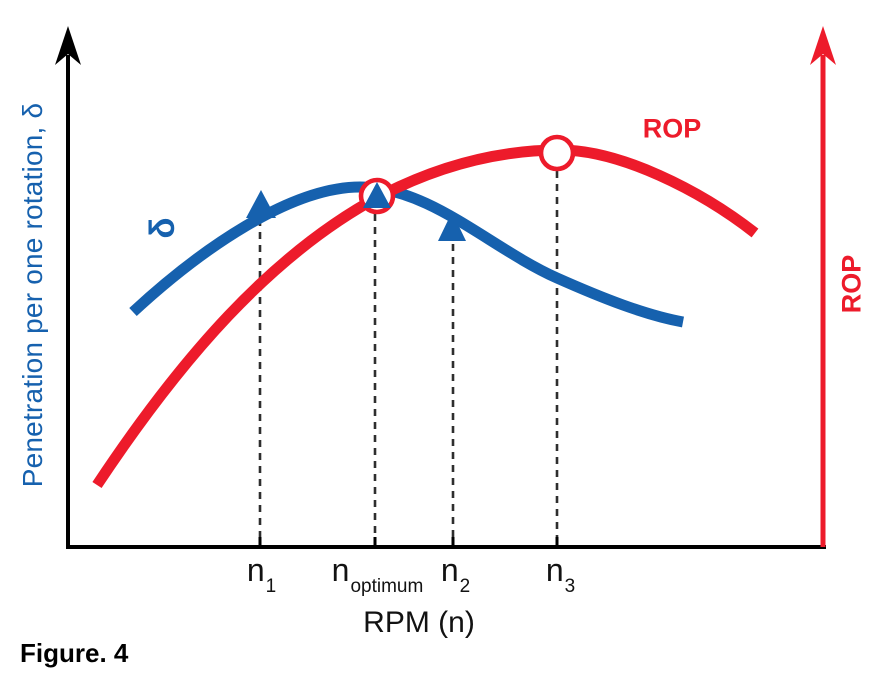 The height and width of the screenshot is (680, 882). I want to click on rop-curve-label: ROP, so click(672, 128).